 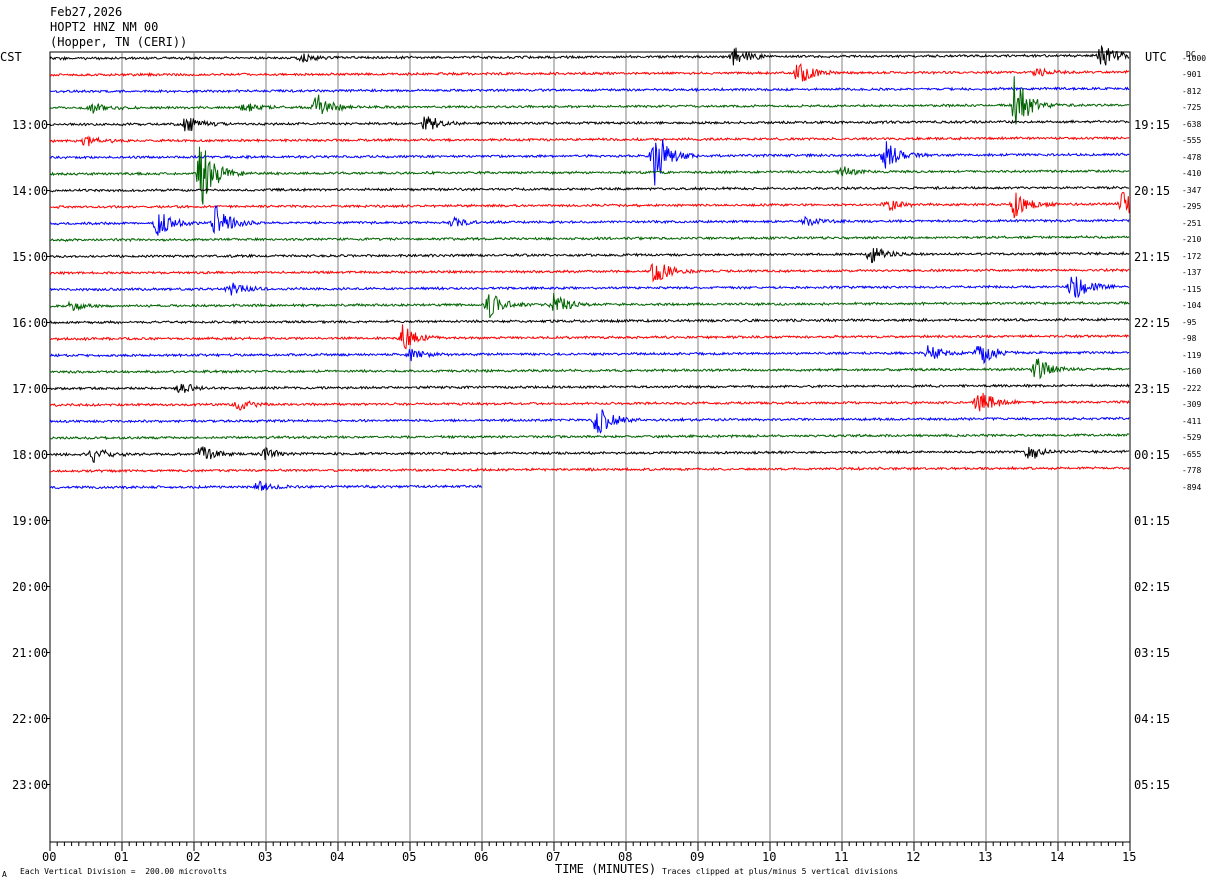 What do you see at coordinates (1057, 857) in the screenshot?
I see `x-tick-label: 14` at bounding box center [1057, 857].